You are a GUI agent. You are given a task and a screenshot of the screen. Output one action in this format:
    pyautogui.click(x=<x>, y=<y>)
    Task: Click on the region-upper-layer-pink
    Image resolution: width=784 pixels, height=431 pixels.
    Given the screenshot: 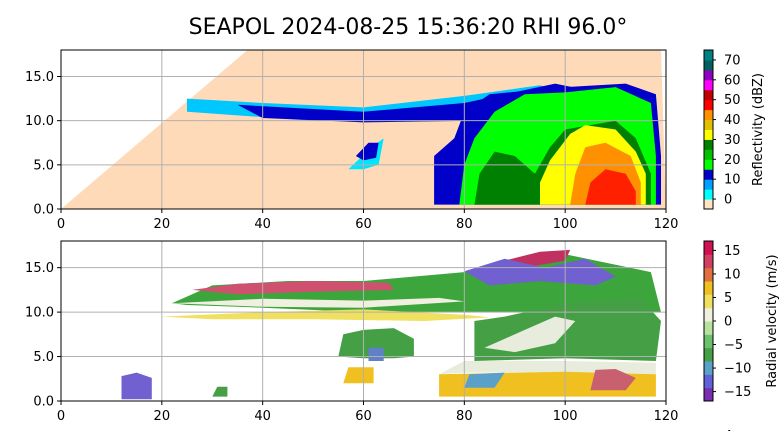 What is the action you would take?
    pyautogui.click(x=293, y=288)
    